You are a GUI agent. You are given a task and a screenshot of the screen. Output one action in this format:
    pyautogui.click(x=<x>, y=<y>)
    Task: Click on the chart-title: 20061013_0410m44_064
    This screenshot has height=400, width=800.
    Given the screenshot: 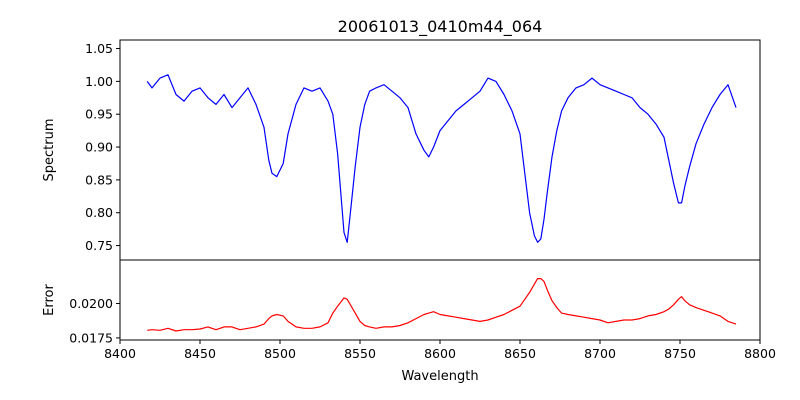 What is the action you would take?
    pyautogui.click(x=440, y=27)
    